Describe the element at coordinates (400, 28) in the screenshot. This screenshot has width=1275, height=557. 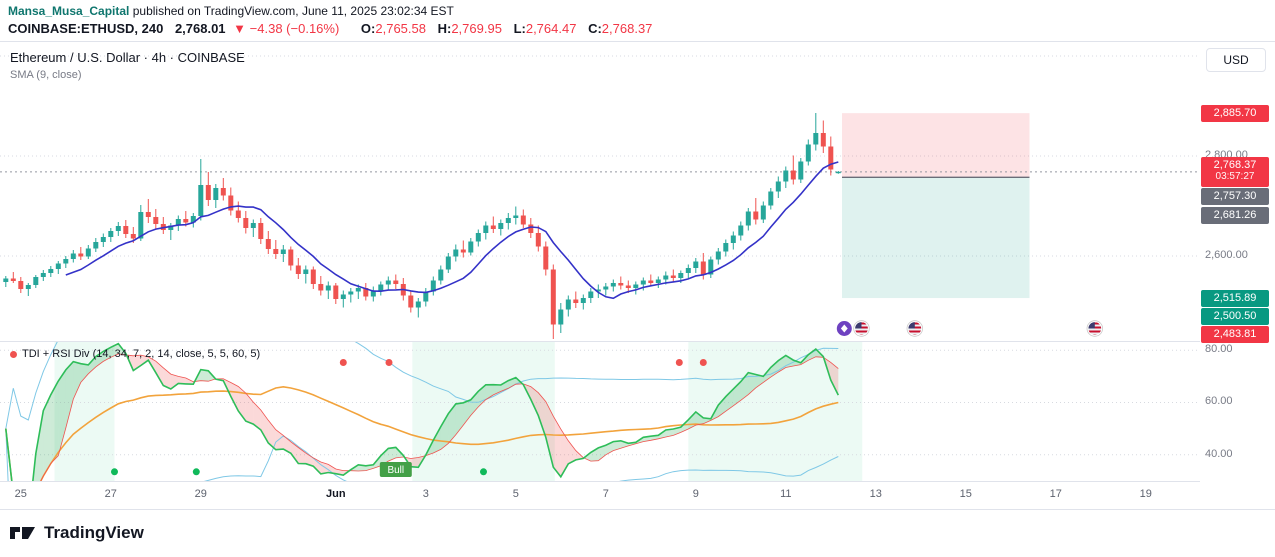
I see `open-value: 2,765.58` at that location.